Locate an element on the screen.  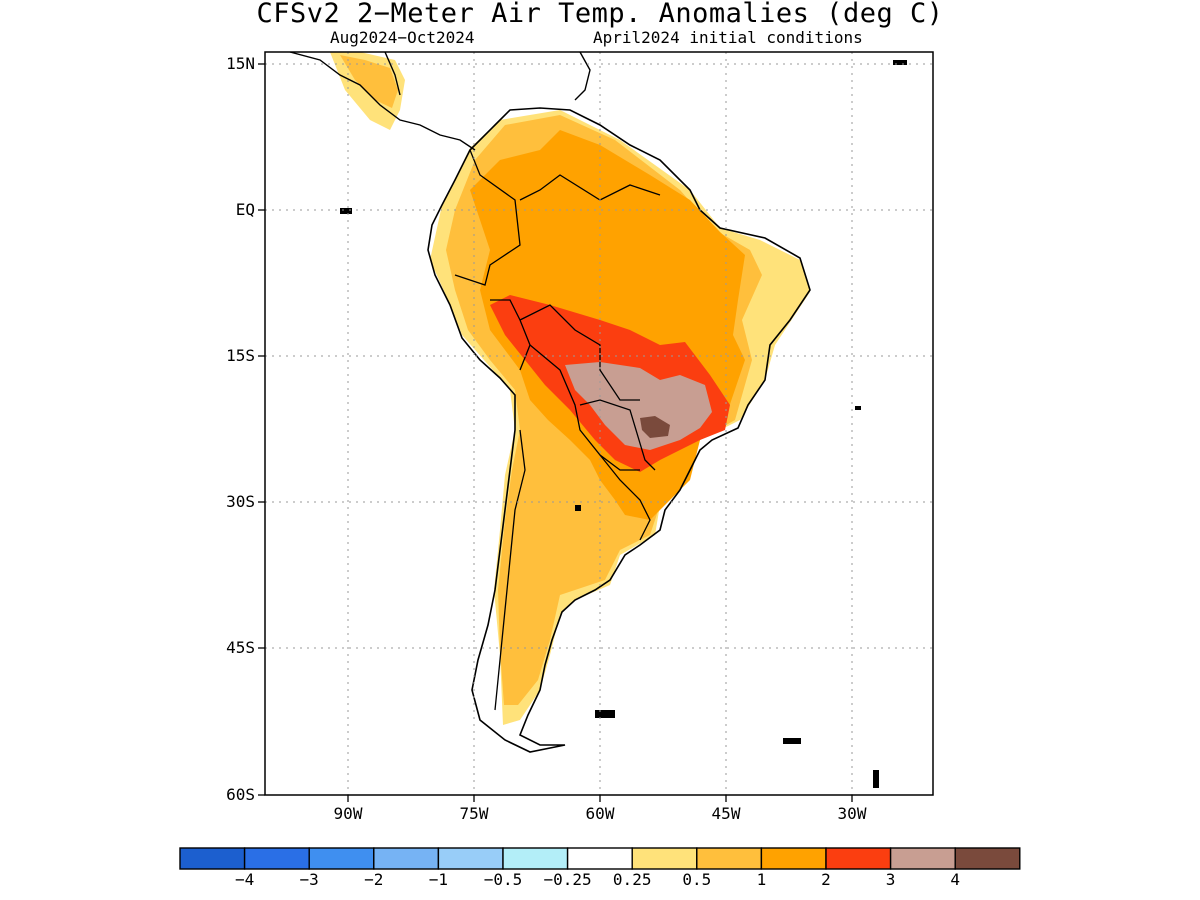
colorbar-label: −1 is located at coordinates (438, 879).